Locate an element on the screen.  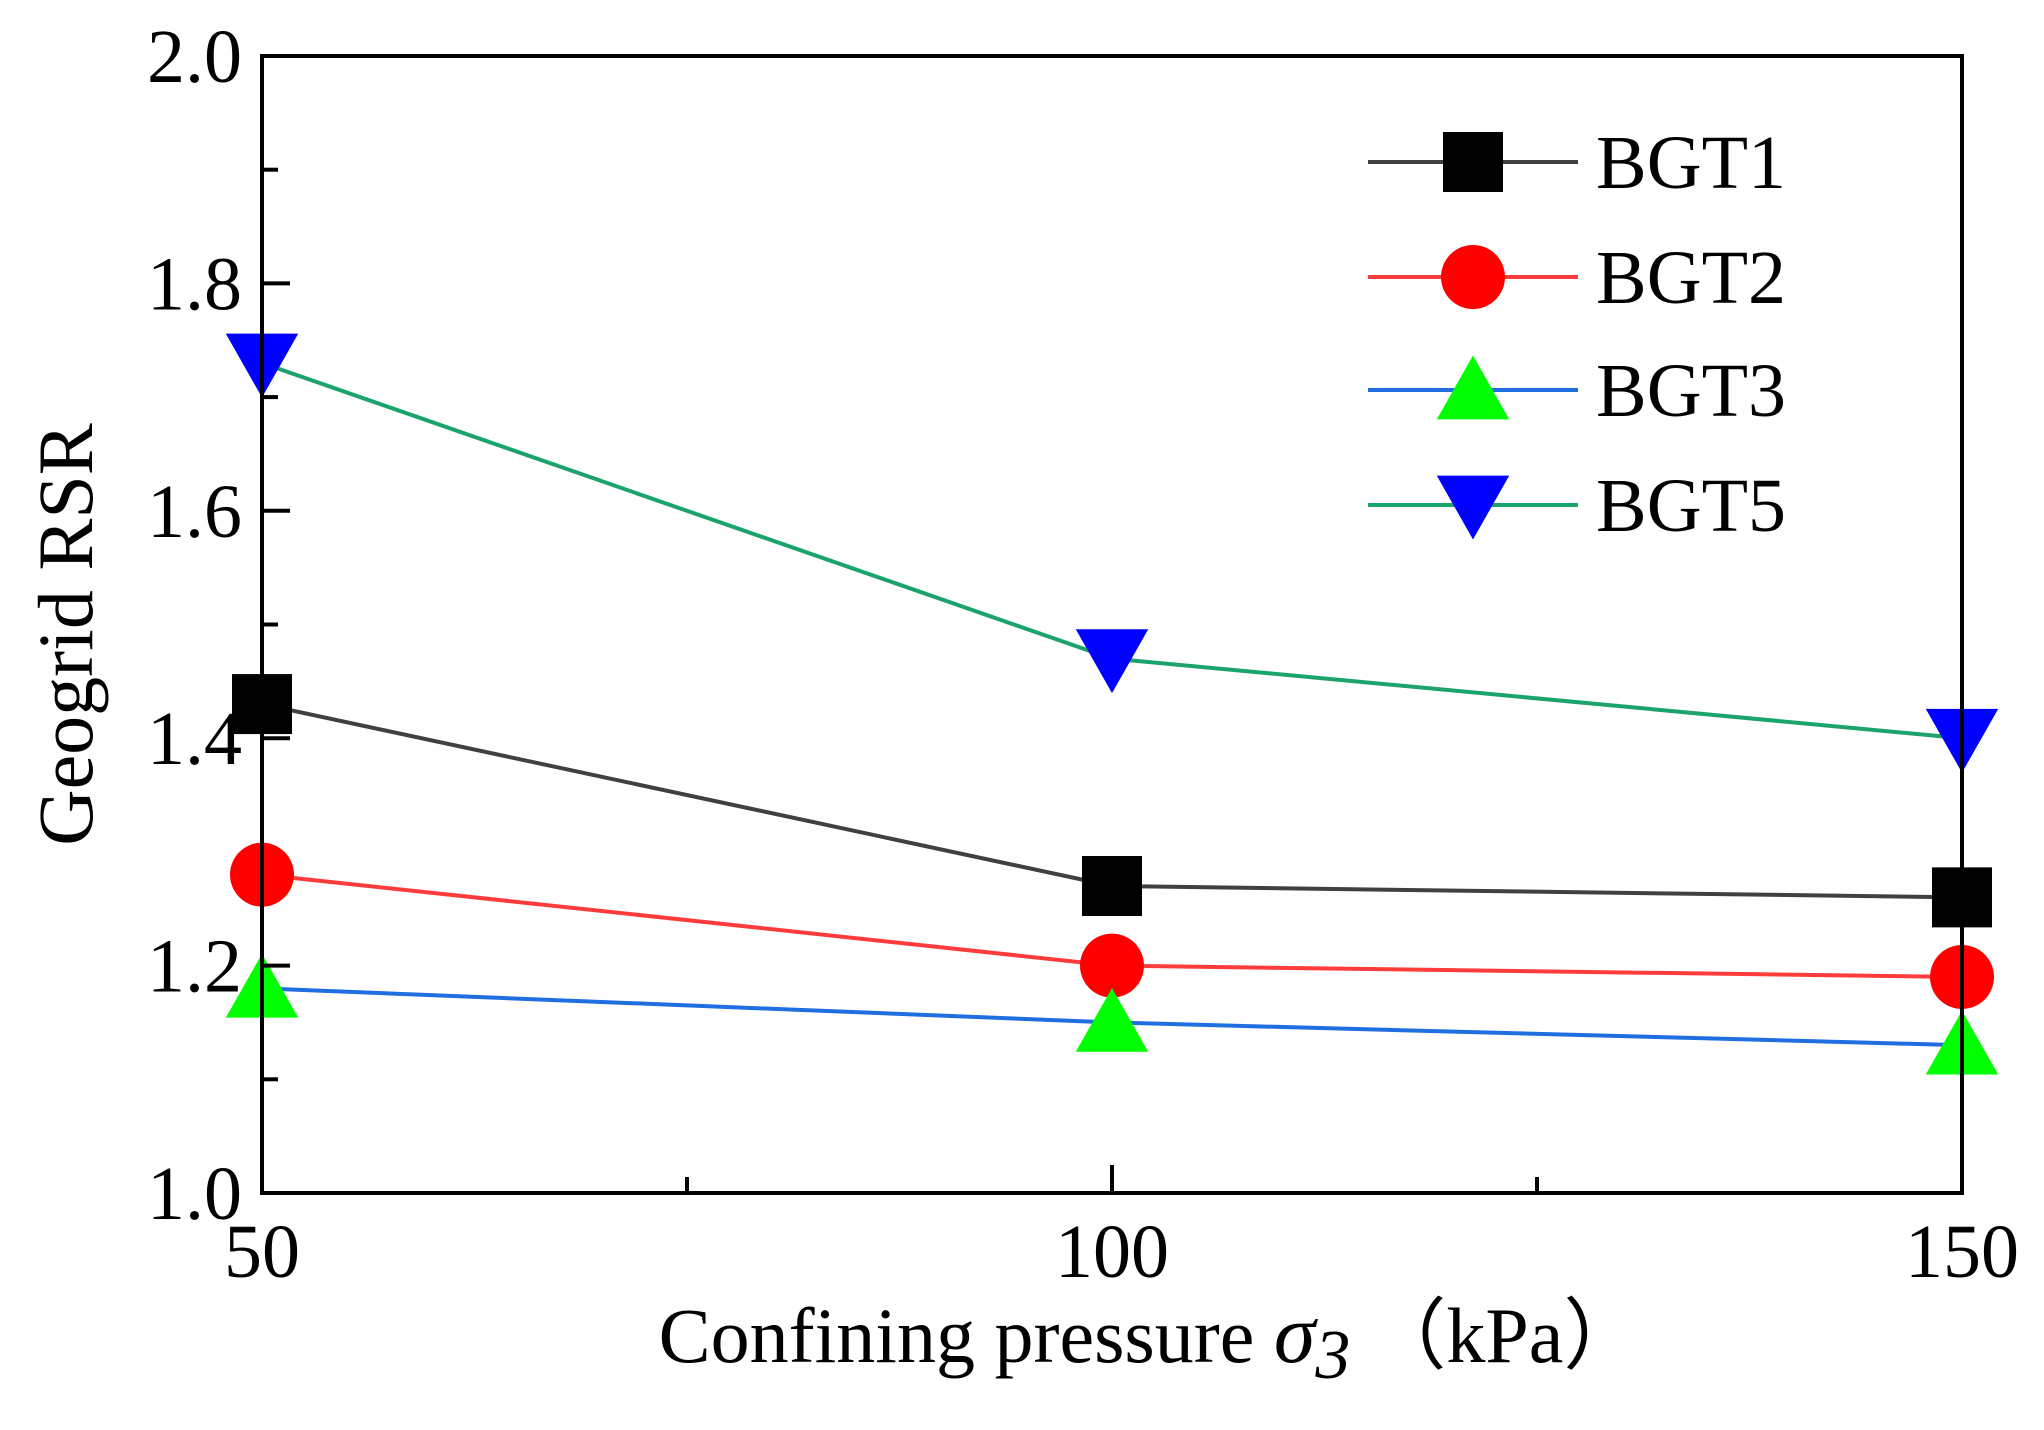
data-point-bgt1 is located at coordinates (1112, 886).